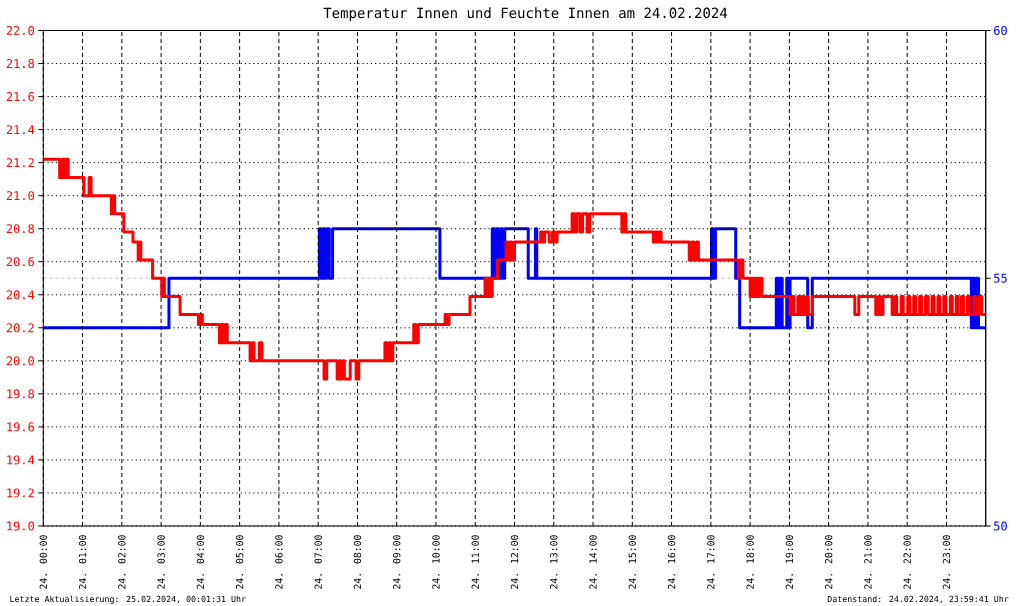 The height and width of the screenshot is (606, 1020). I want to click on x-tick-label: 24. 05:00, so click(239, 562).